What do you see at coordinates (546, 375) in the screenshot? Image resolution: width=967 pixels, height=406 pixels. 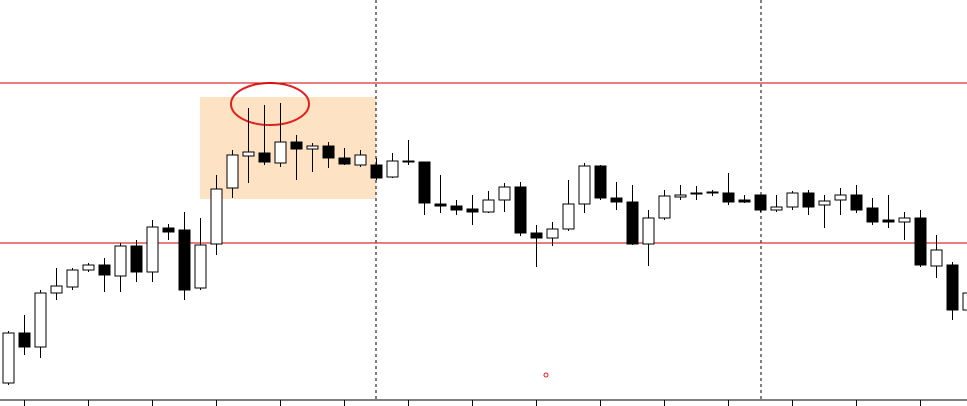 I see `marker-dot` at bounding box center [546, 375].